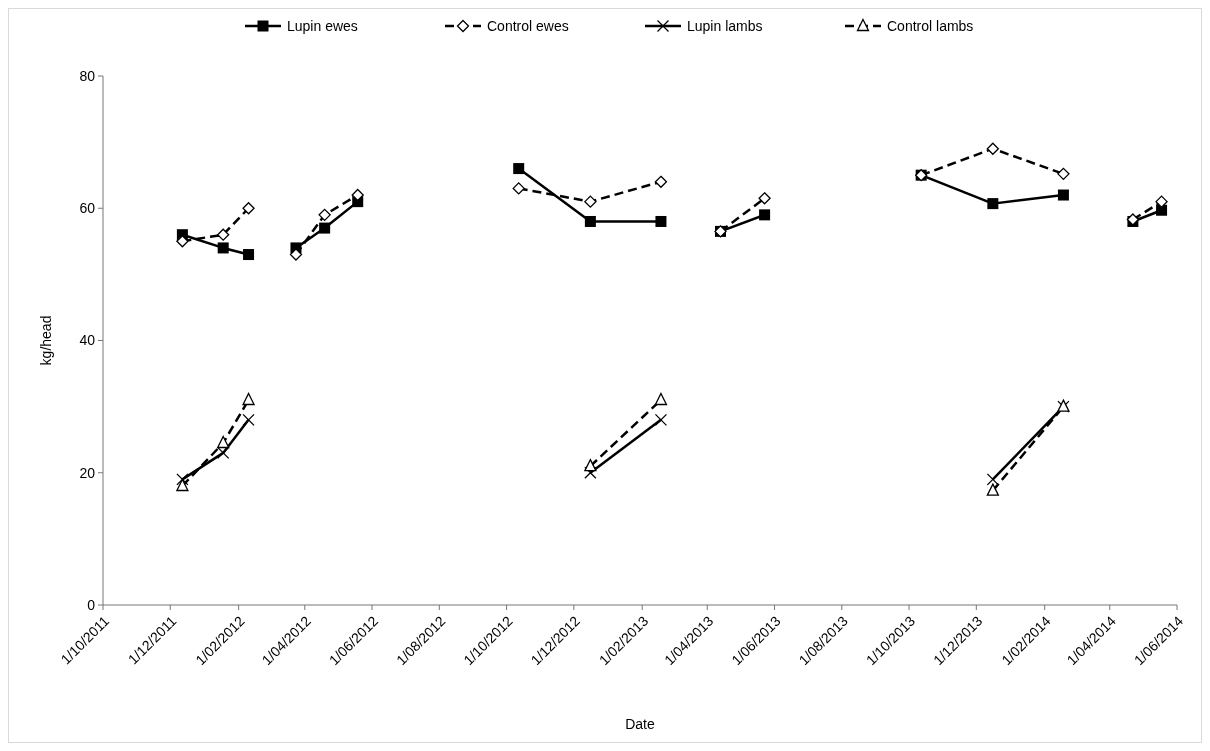 The width and height of the screenshot is (1210, 751). Describe the element at coordinates (322, 25) in the screenshot. I see `legend-label: Lupin ewes` at that location.